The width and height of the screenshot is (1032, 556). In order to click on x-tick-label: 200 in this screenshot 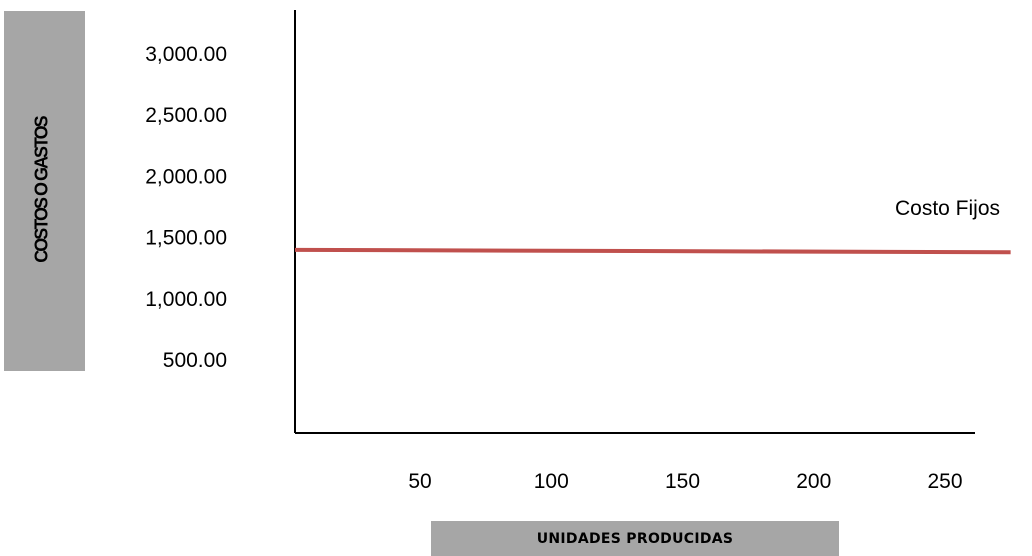, I will do `click(813, 481)`.